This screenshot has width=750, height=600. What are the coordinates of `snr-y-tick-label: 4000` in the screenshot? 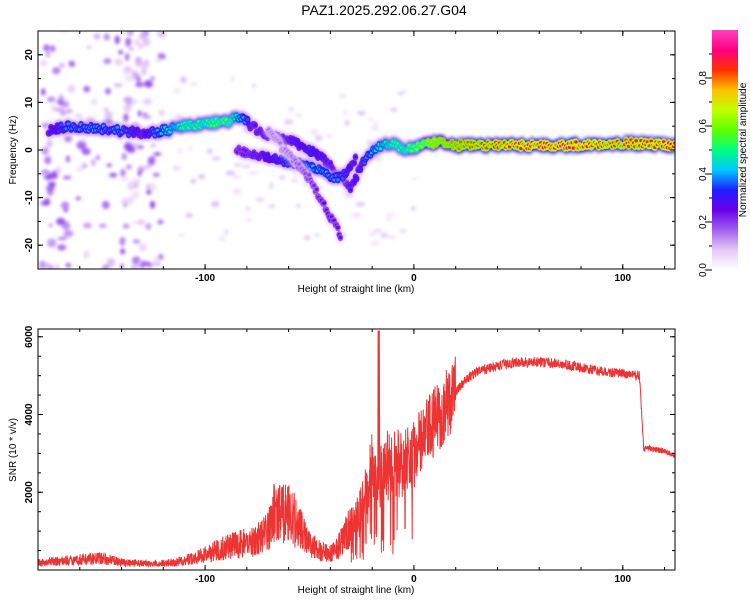 It's located at (29, 414).